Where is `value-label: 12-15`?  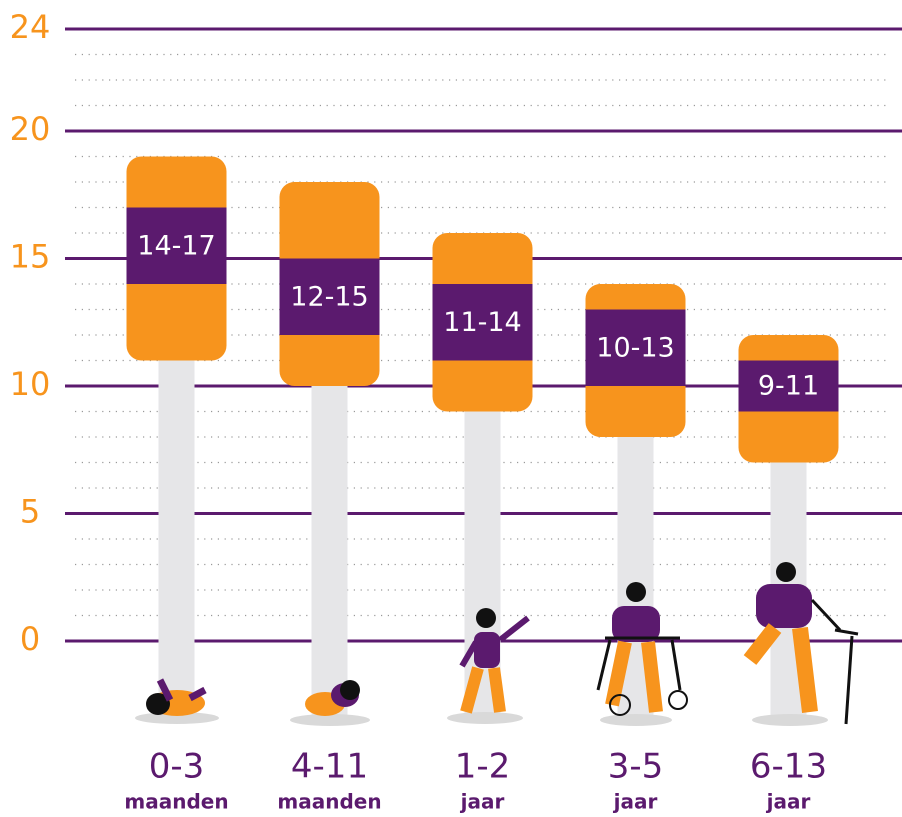
value-label: 12-15 is located at coordinates (329, 296).